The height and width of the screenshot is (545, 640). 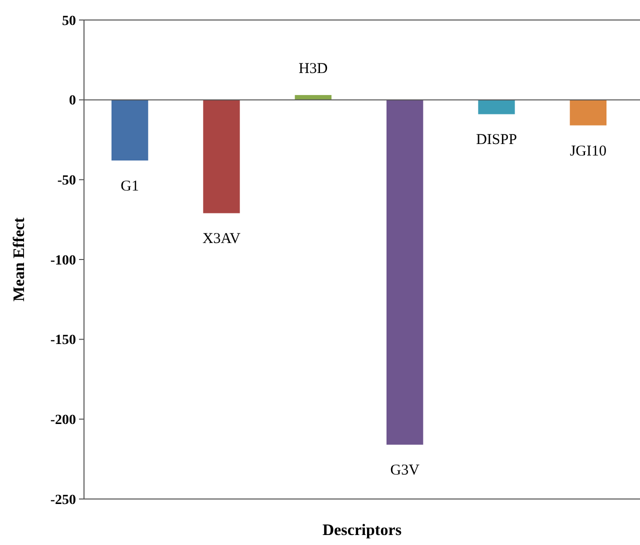 I want to click on x-axis-title: Descriptors, so click(x=362, y=530).